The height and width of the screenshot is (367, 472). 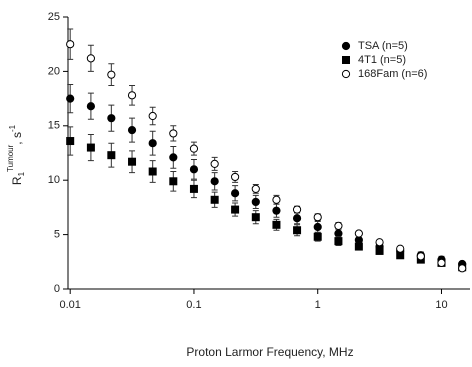 What do you see at coordinates (54, 17) in the screenshot?
I see `y-tick-label: 25` at bounding box center [54, 17].